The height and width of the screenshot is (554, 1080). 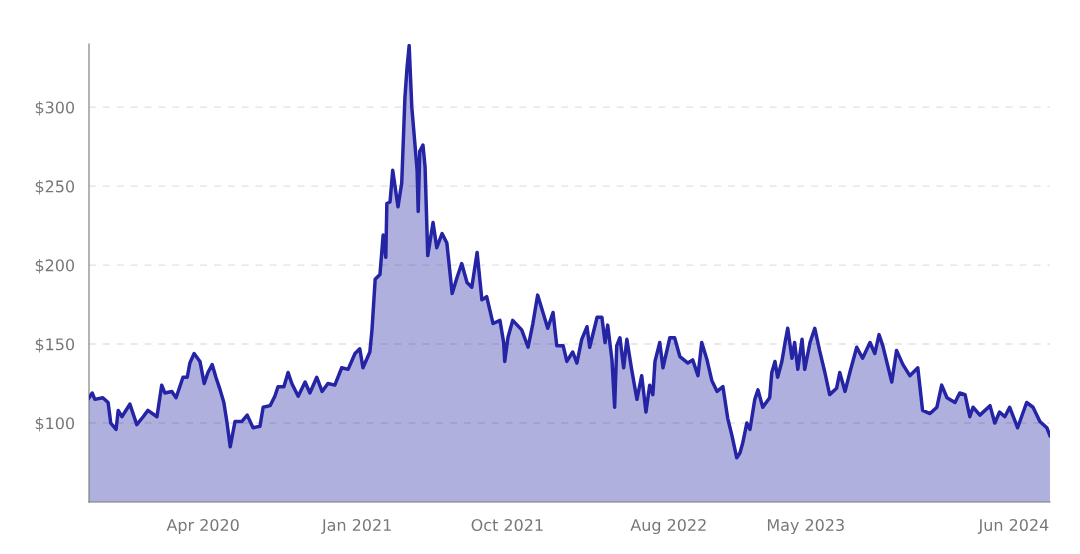 I want to click on y-tick-label: $250, so click(x=55, y=187).